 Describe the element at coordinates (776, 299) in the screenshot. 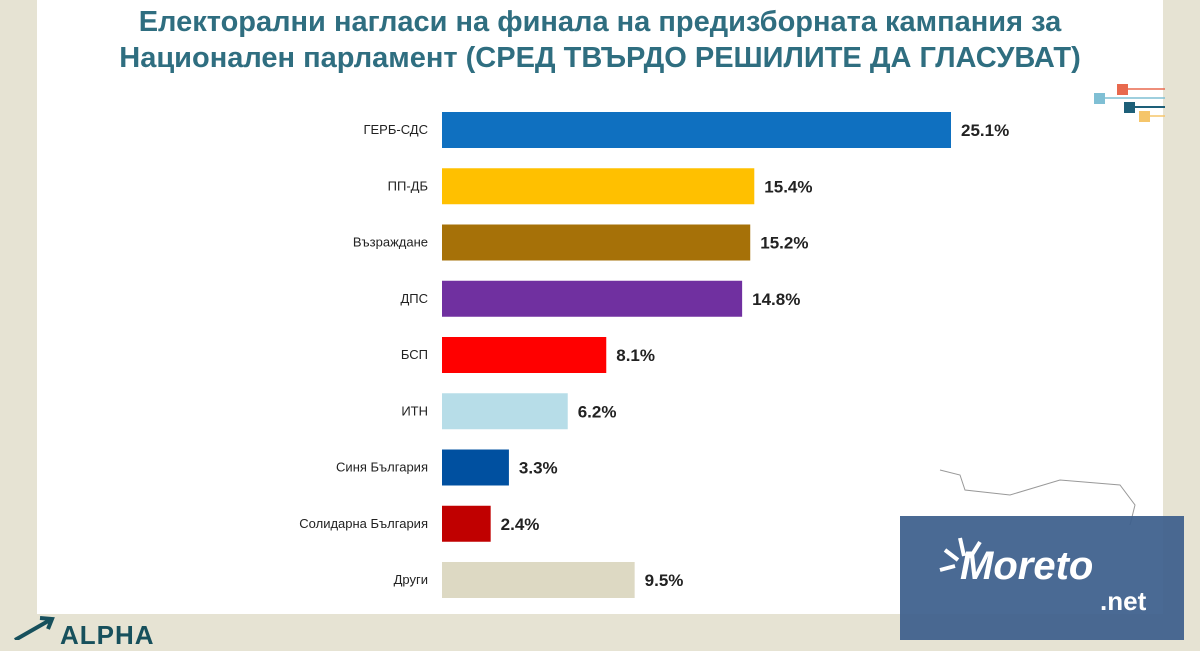

I see `value-label: 14.8%` at that location.